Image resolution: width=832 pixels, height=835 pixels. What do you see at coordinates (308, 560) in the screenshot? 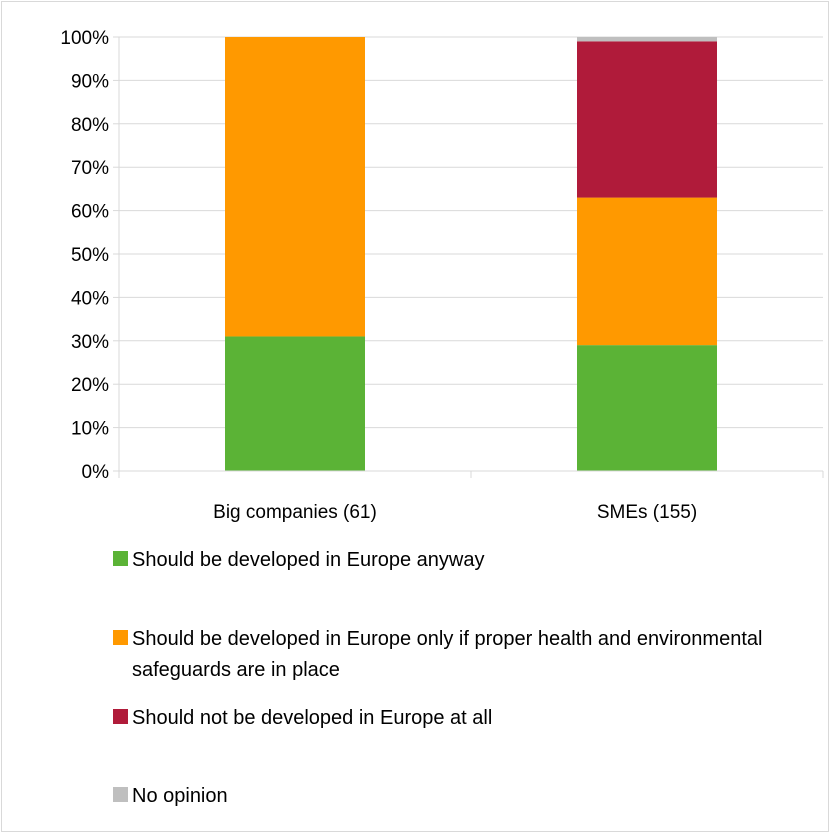
I see `legend-label: Should be developed in Europe anyway` at bounding box center [308, 560].